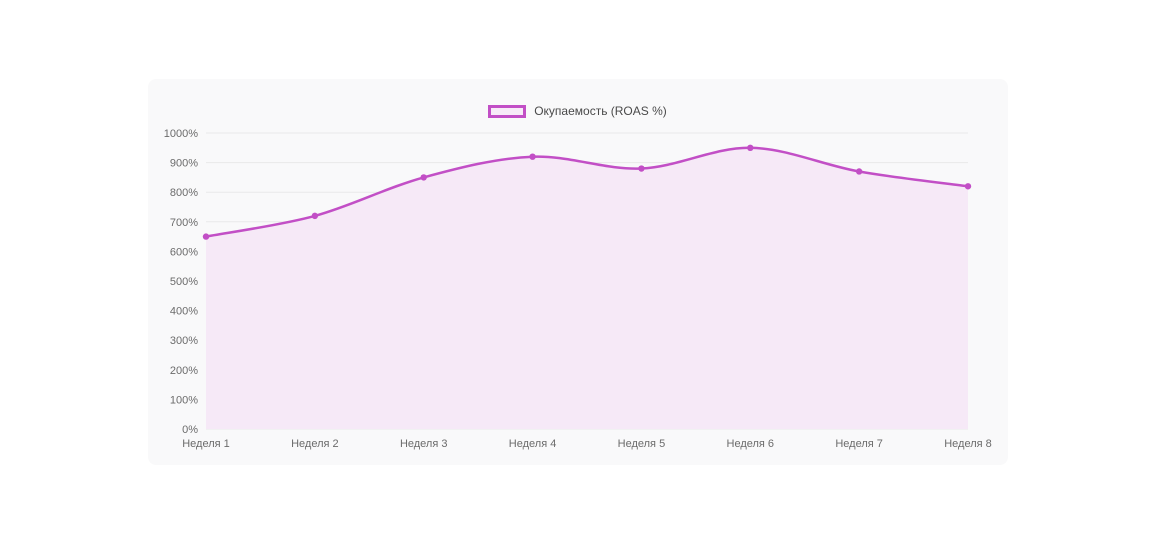  What do you see at coordinates (586, 192) in the screenshot?
I see `series-line` at bounding box center [586, 192].